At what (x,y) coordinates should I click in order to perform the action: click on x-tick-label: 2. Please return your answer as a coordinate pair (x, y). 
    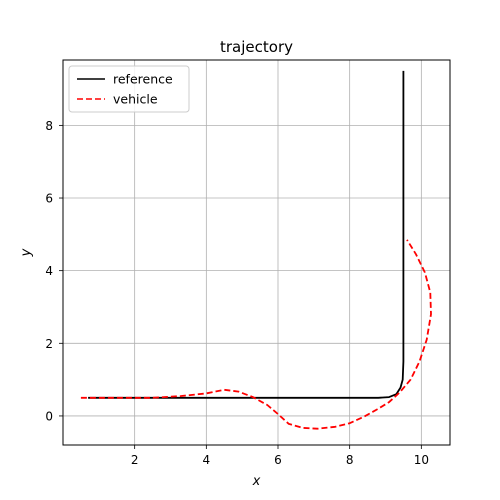
    Looking at the image, I should click on (135, 460).